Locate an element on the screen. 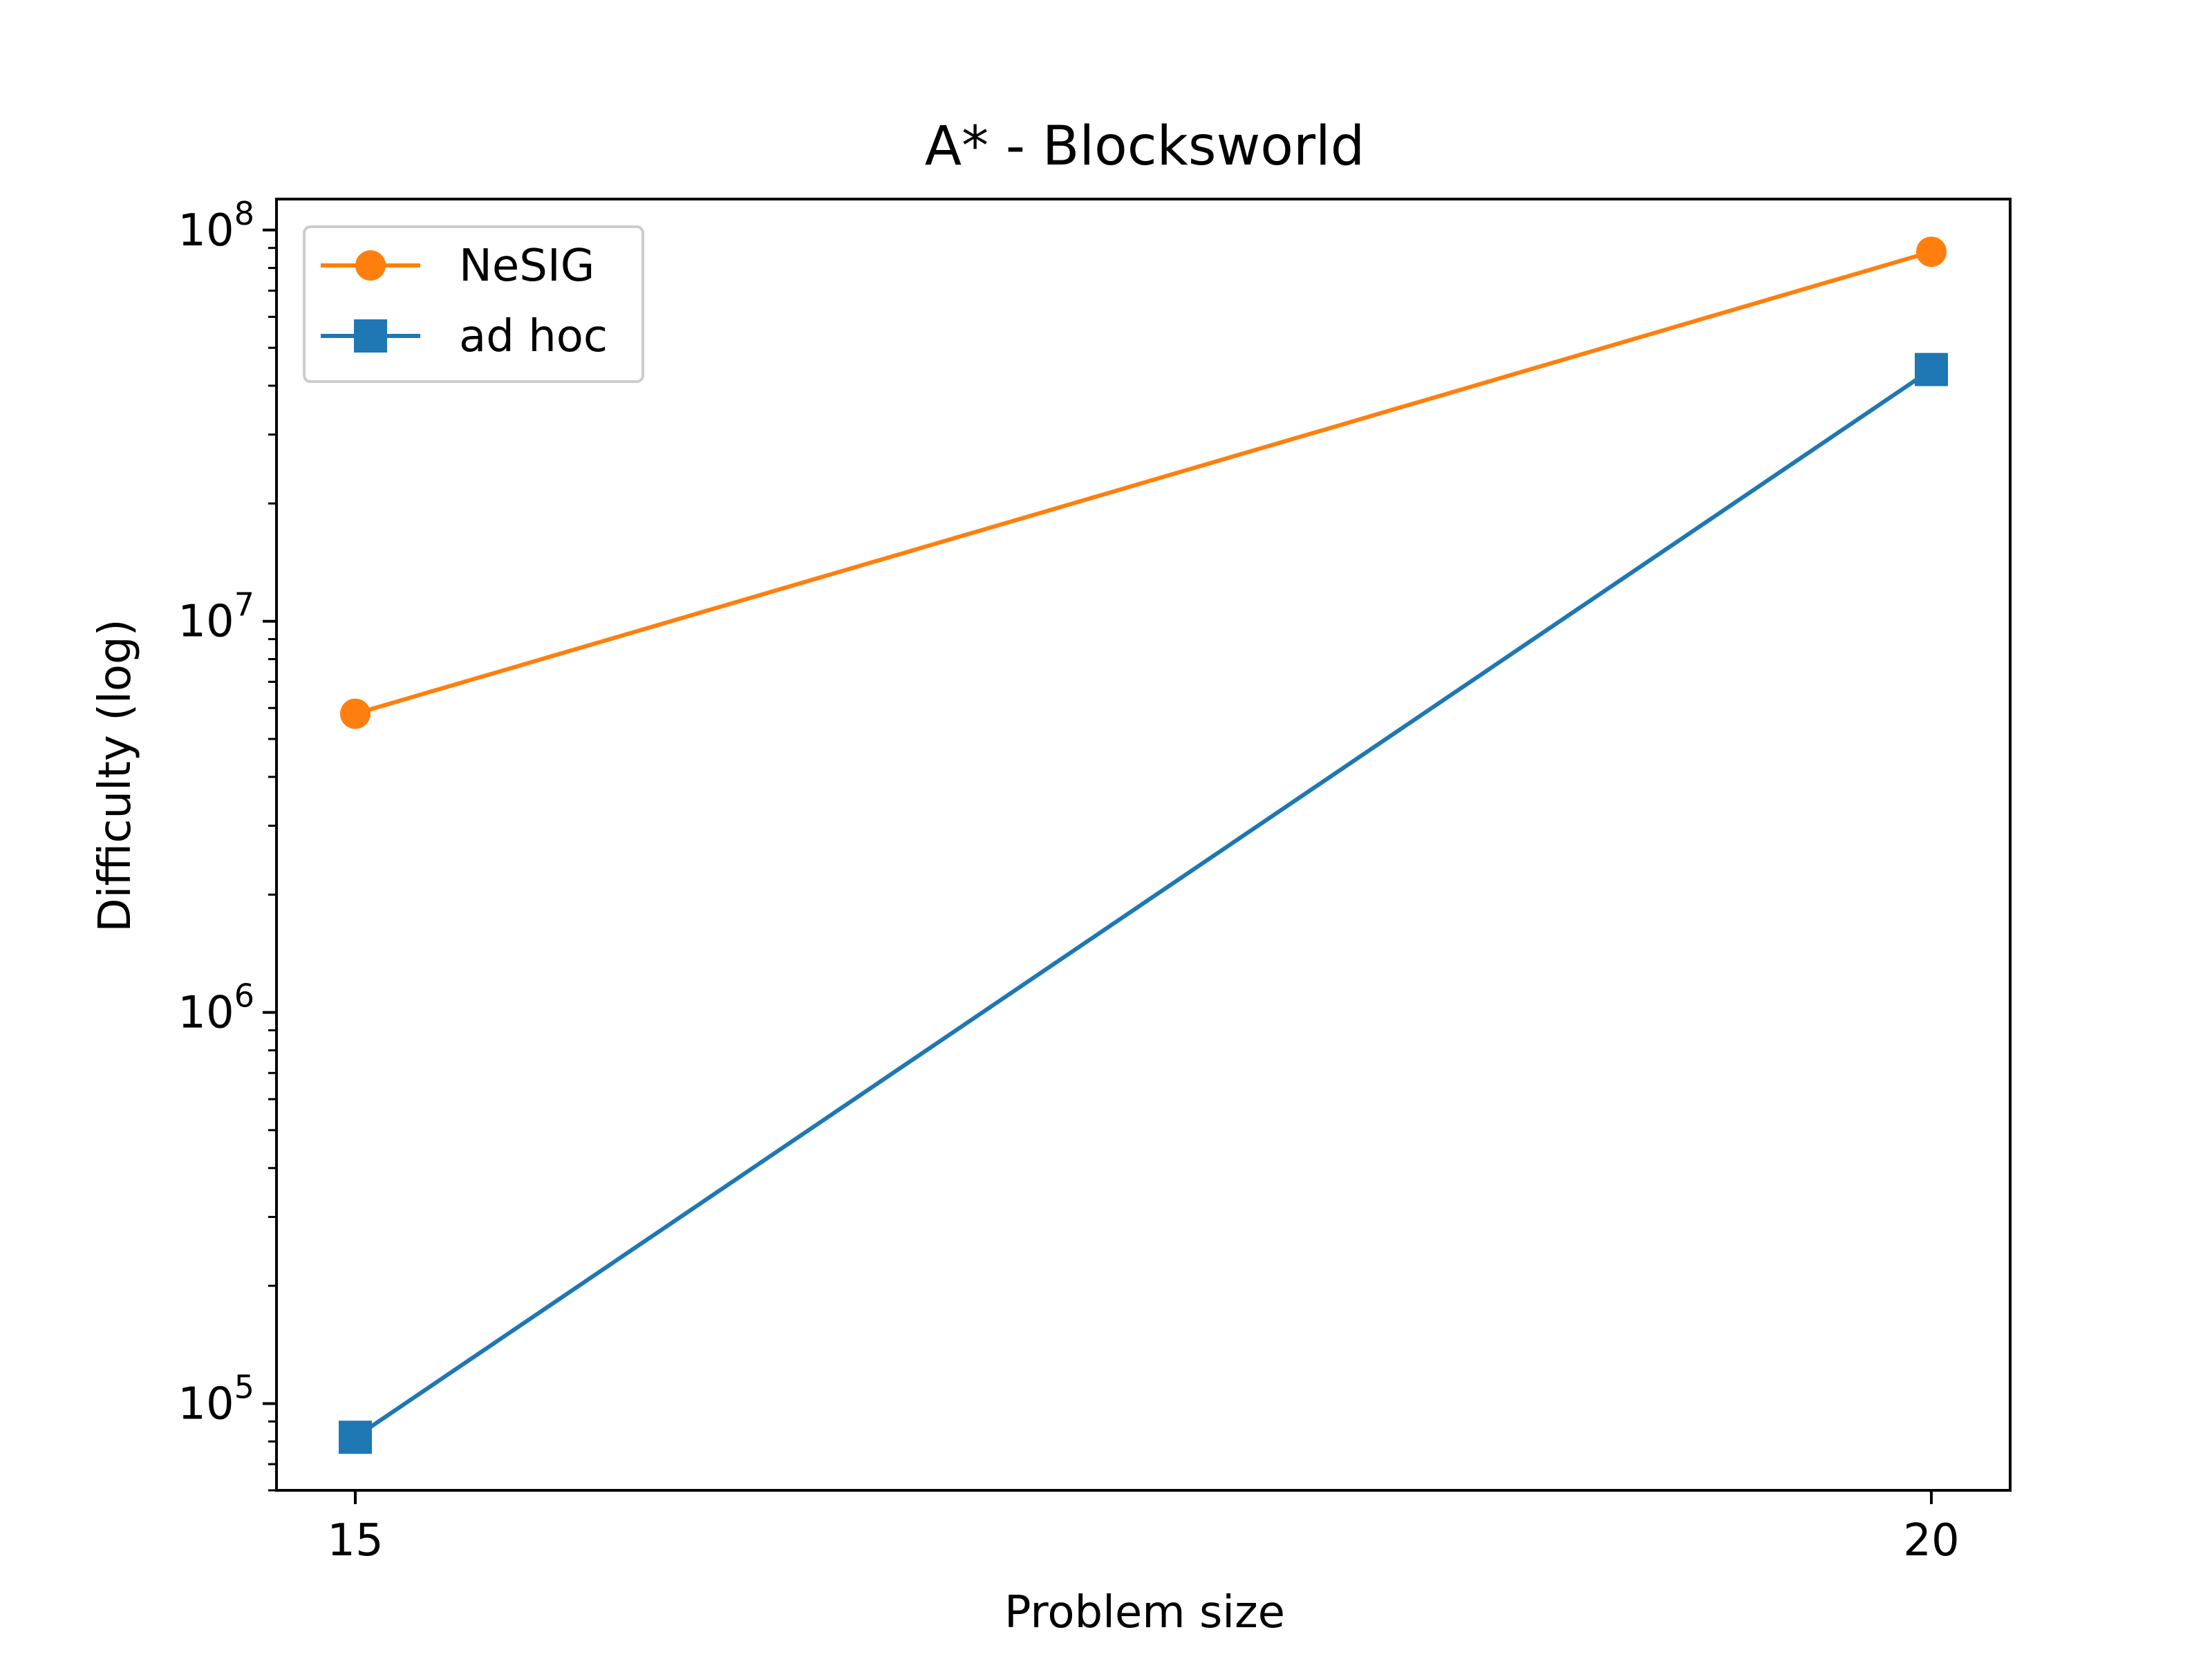 This screenshot has width=2212, height=1659. x-axis-label: Problem size is located at coordinates (1145, 1612).